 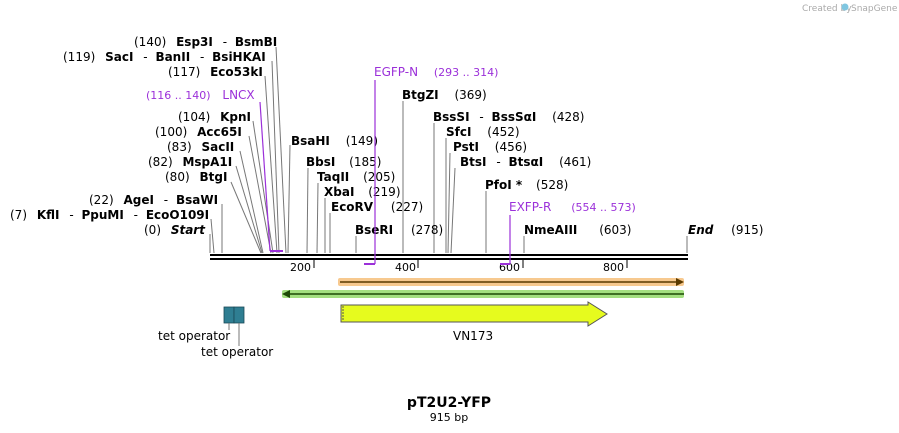 What do you see at coordinates (207, 162) in the screenshot?
I see `site-name: MspA1I` at bounding box center [207, 162].